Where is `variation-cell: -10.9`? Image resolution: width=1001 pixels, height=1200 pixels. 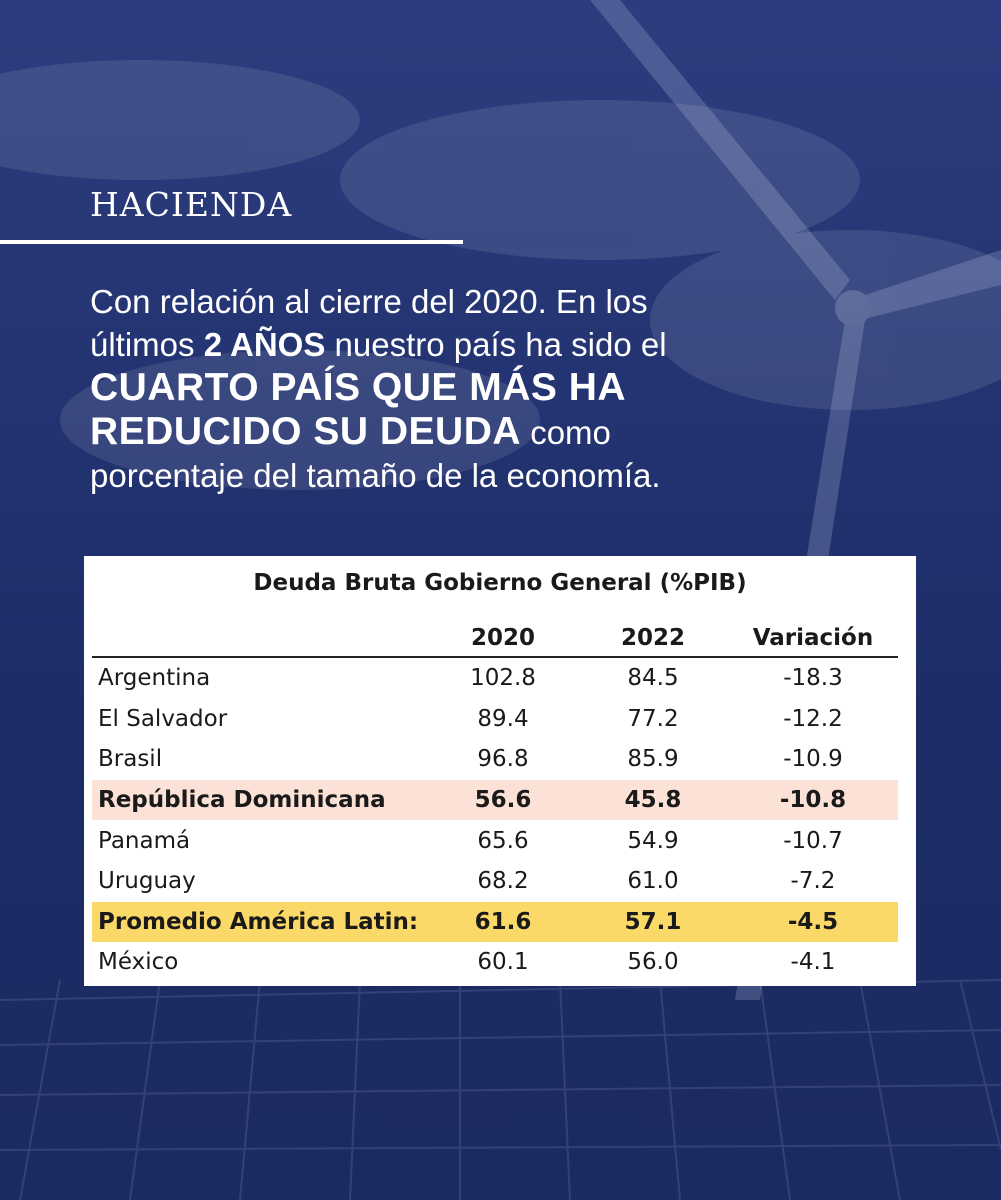
variation-cell: -10.9 is located at coordinates (813, 759).